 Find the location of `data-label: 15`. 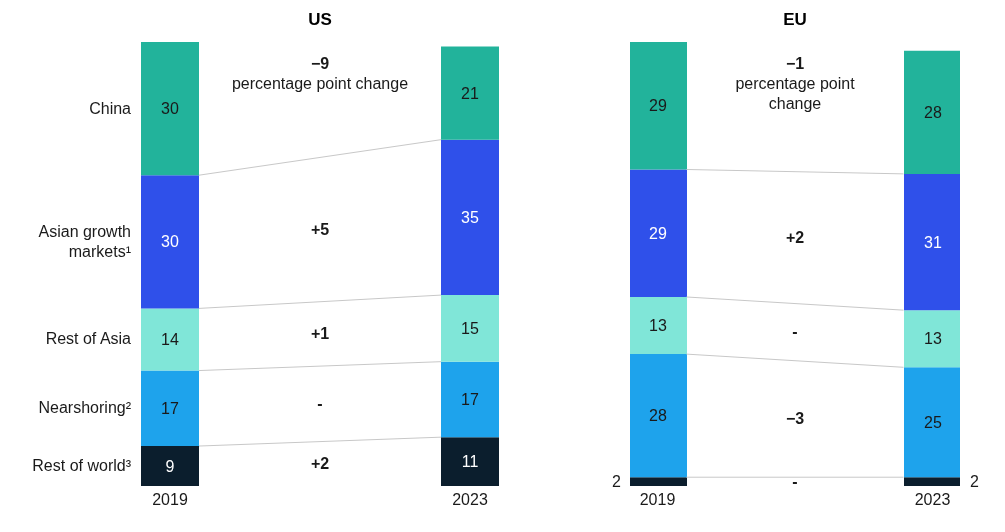

data-label: 15 is located at coordinates (470, 328).